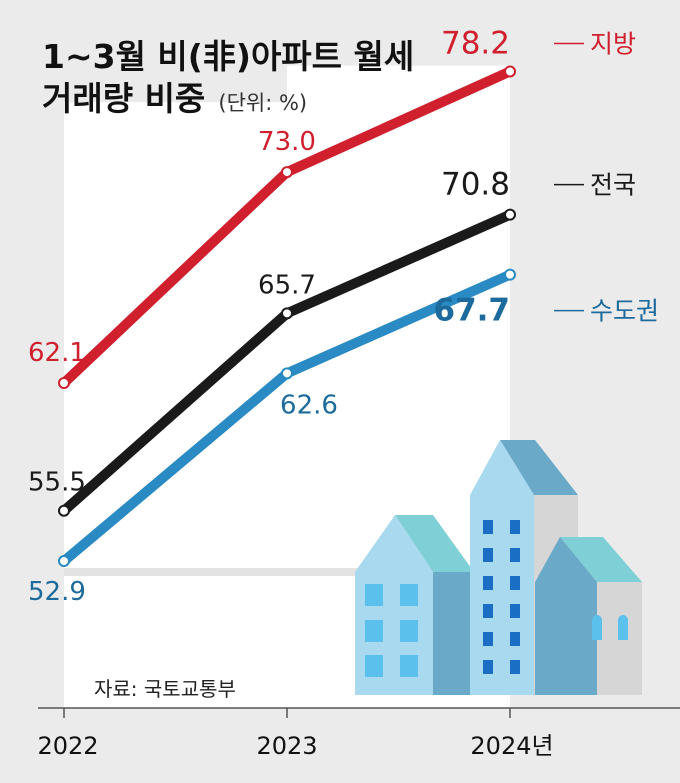 This screenshot has width=680, height=783. Describe the element at coordinates (57, 353) in the screenshot. I see `data-label: 62.1` at that location.